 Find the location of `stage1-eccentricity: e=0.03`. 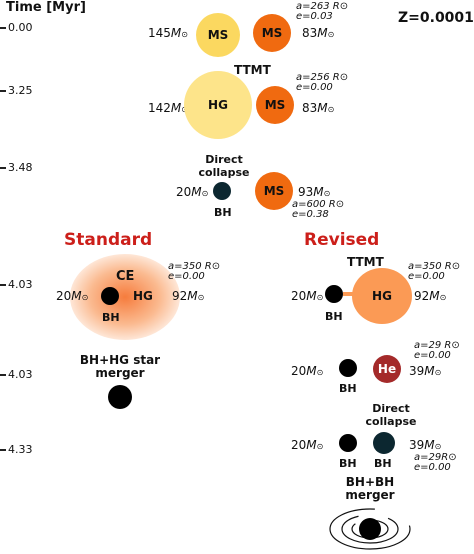

stage1-eccentricity: e=0.03 is located at coordinates (314, 16).